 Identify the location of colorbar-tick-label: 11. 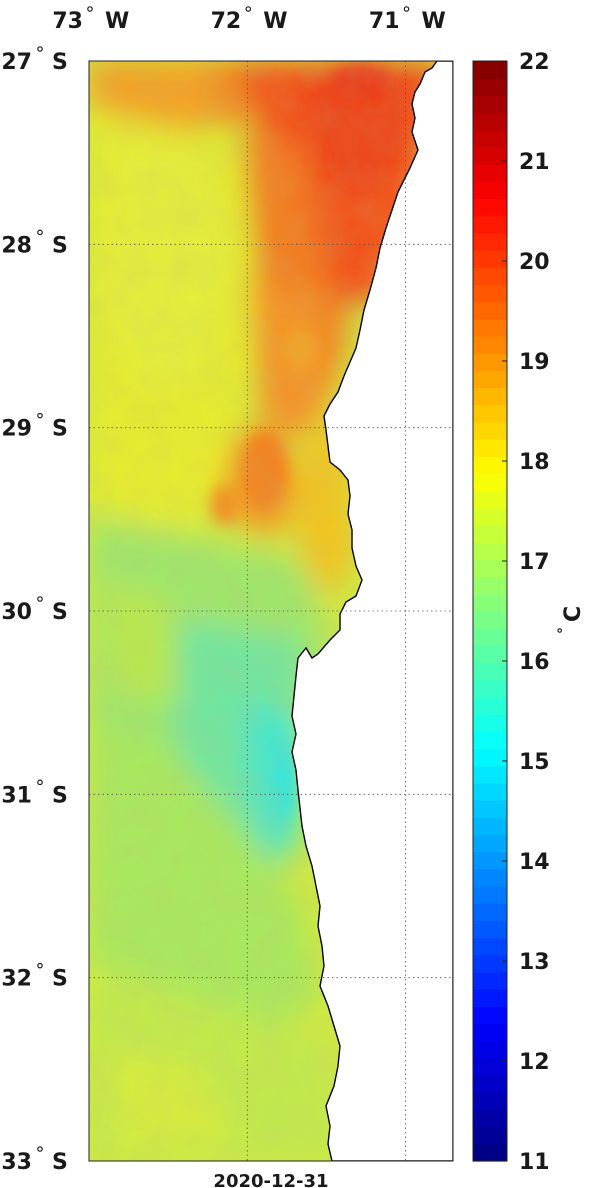
(534, 1162).